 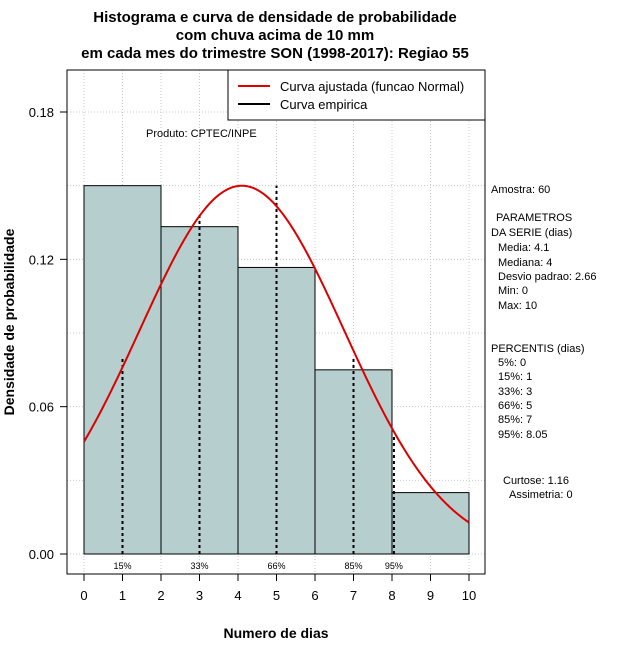 What do you see at coordinates (275, 633) in the screenshot?
I see `x-axis-title: Numero de dias` at bounding box center [275, 633].